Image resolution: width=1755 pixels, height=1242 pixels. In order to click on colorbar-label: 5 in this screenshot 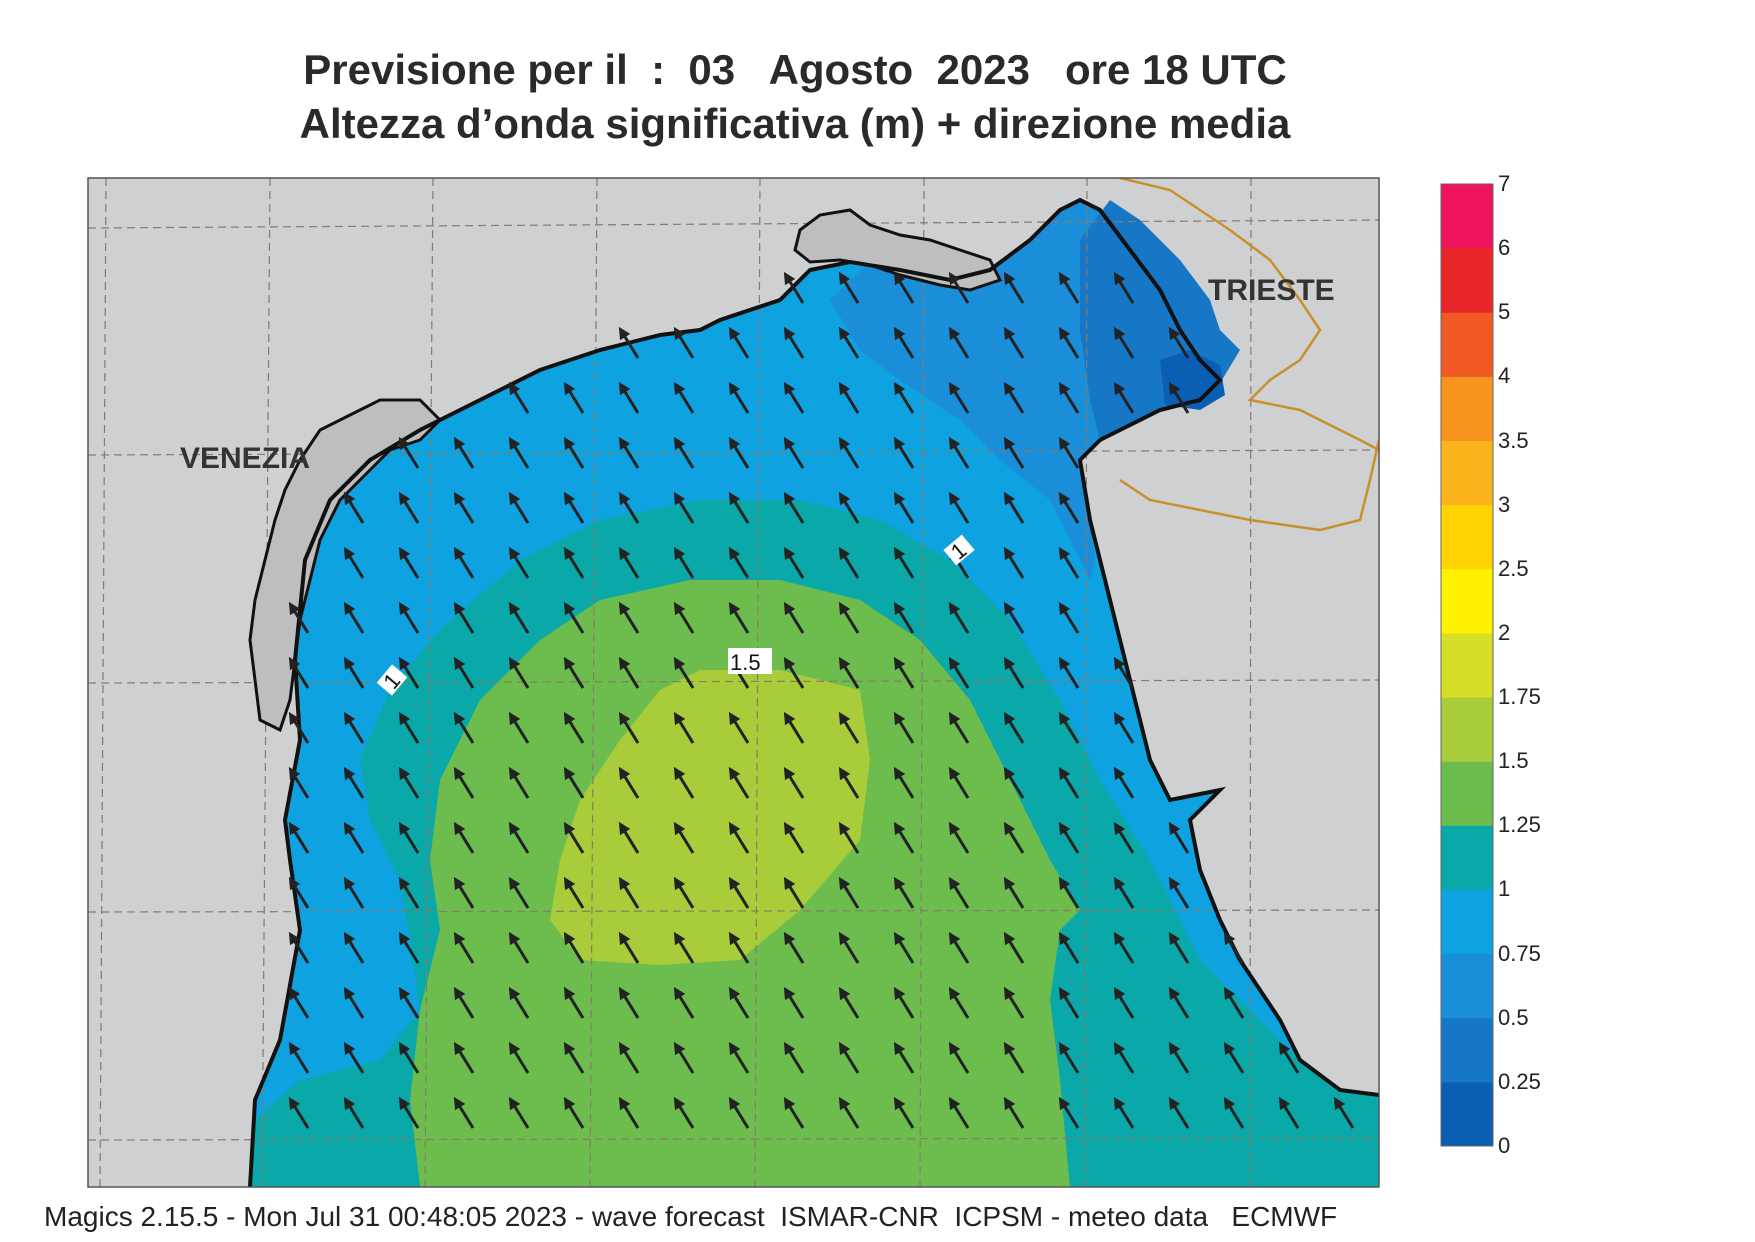, I will do `click(1504, 312)`.